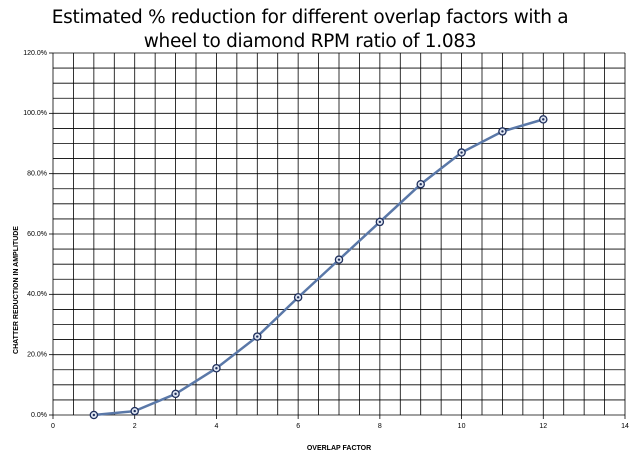 The image size is (635, 459). What do you see at coordinates (37, 234) in the screenshot?
I see `y-tick-label: 60.0%` at bounding box center [37, 234].